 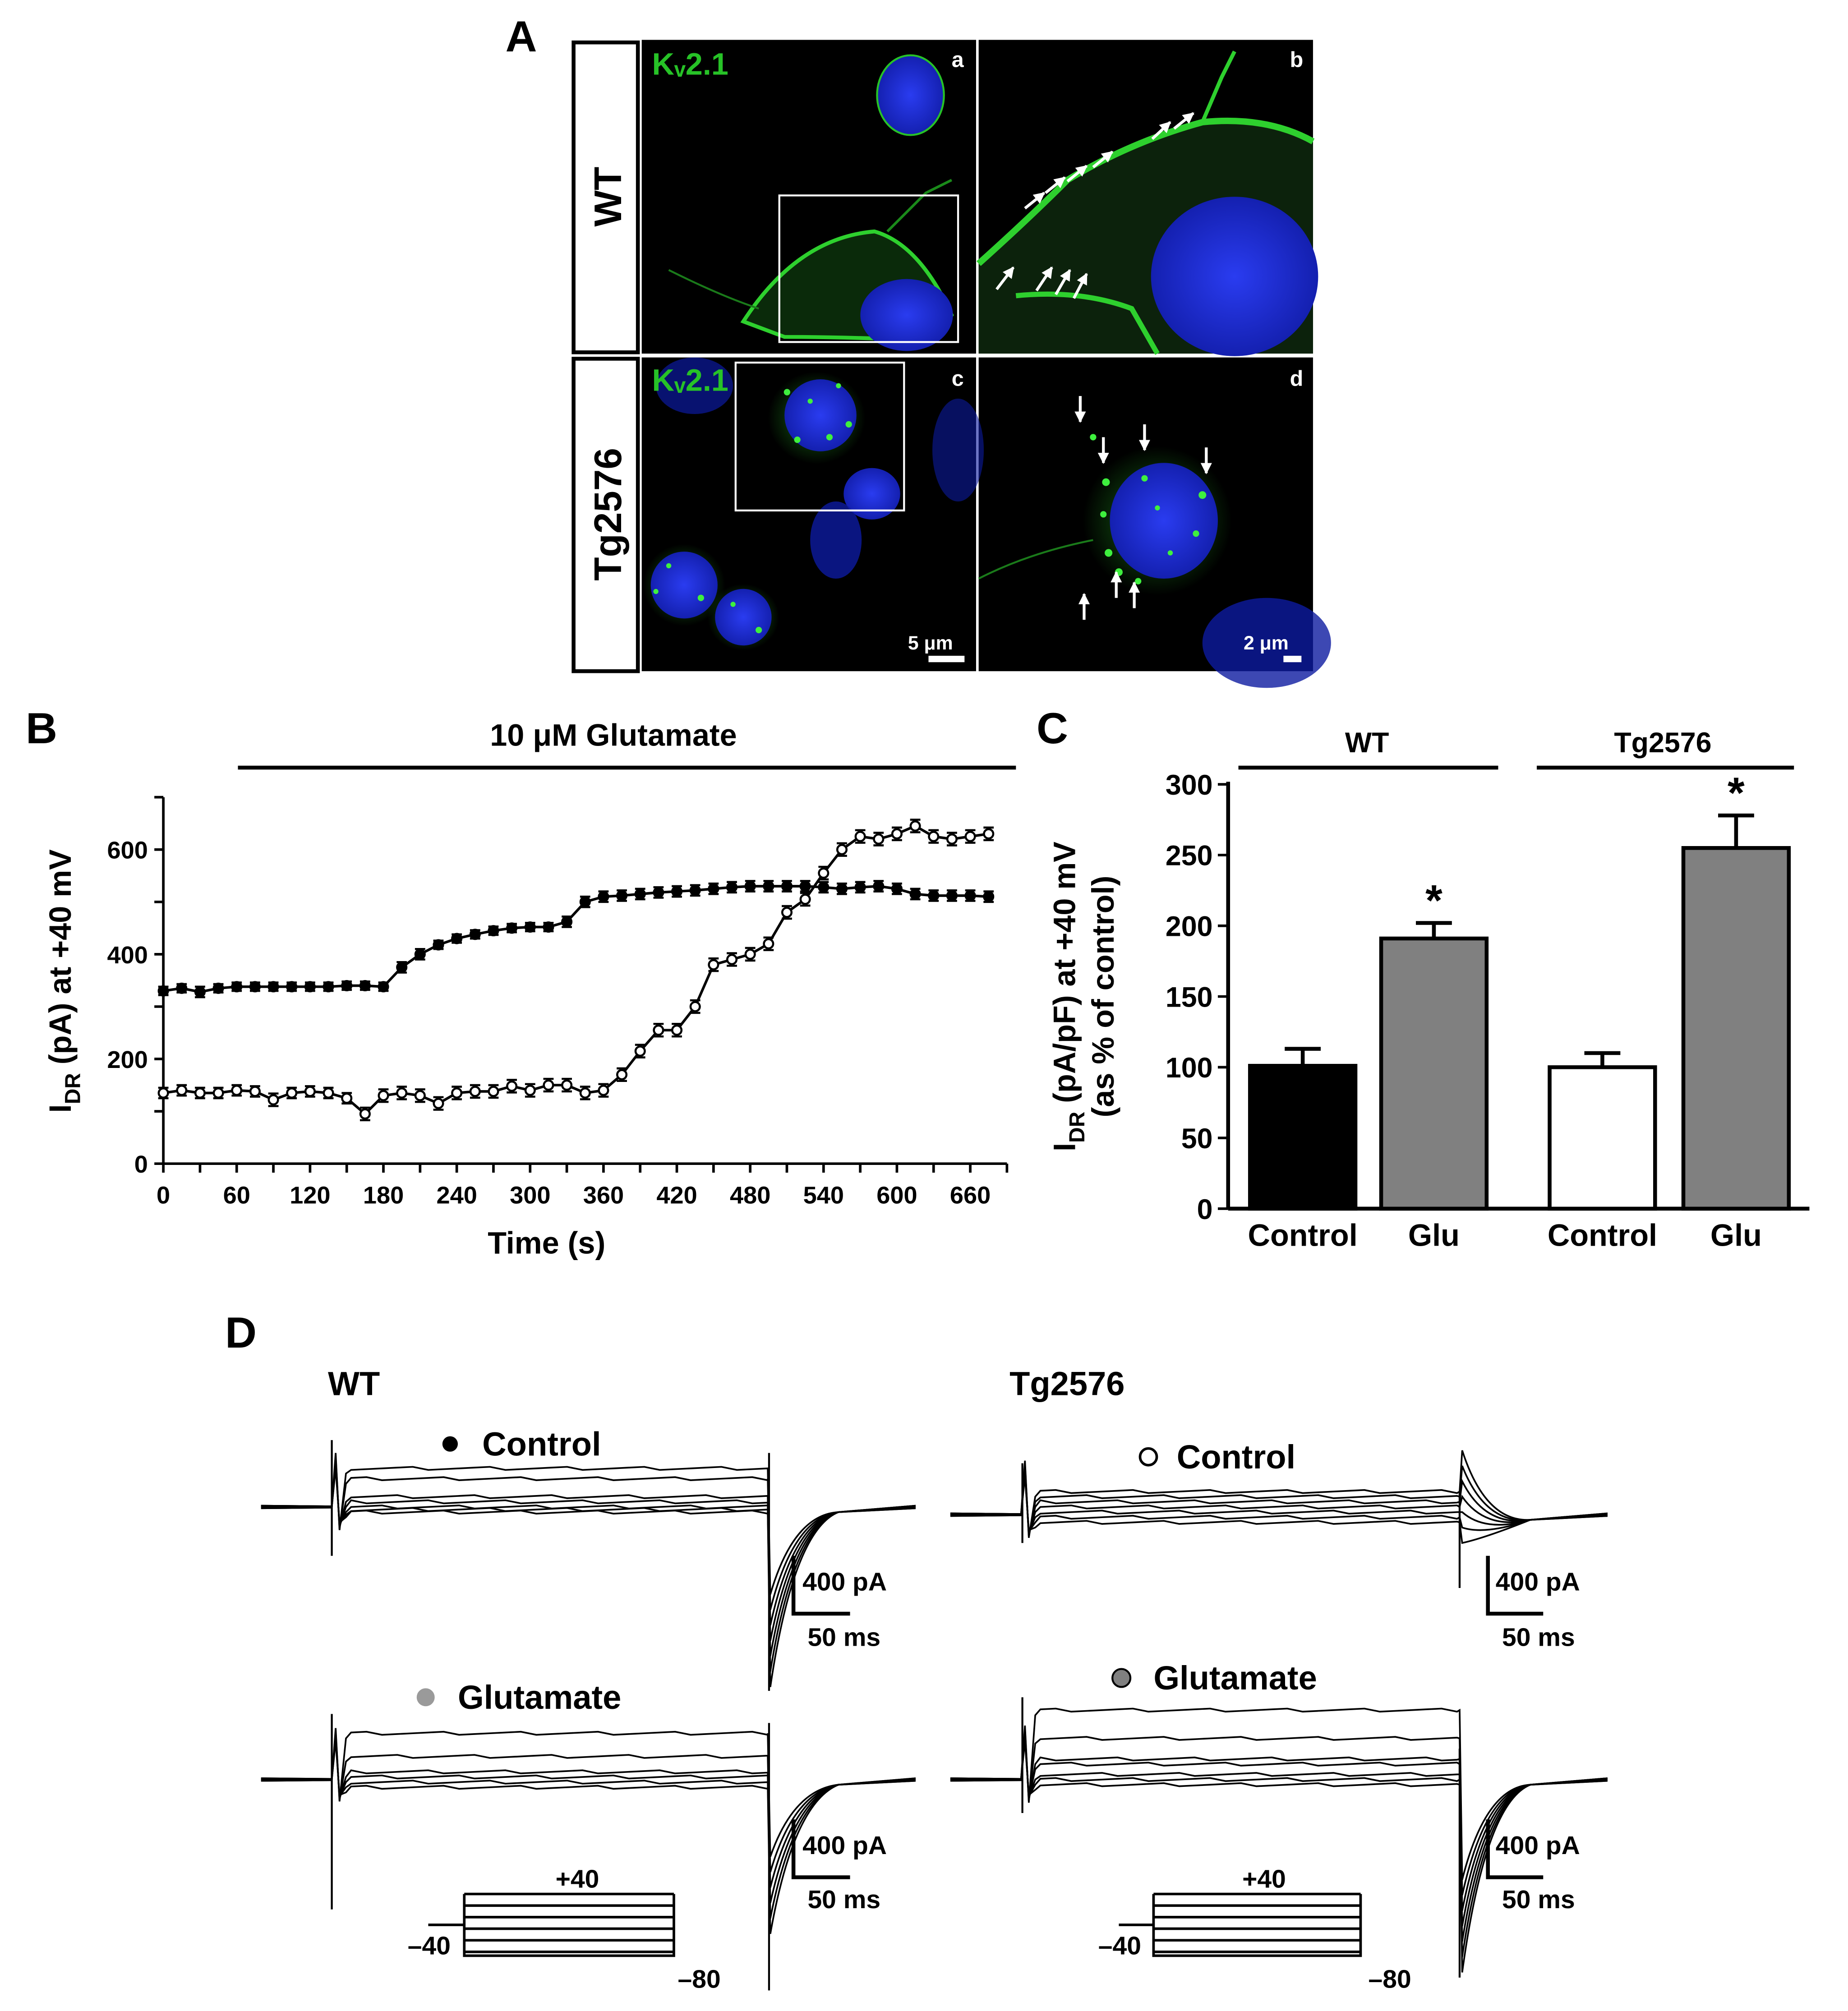 What do you see at coordinates (542, 1444) in the screenshot?
I see `condition-label-wt-control: Control` at bounding box center [542, 1444].